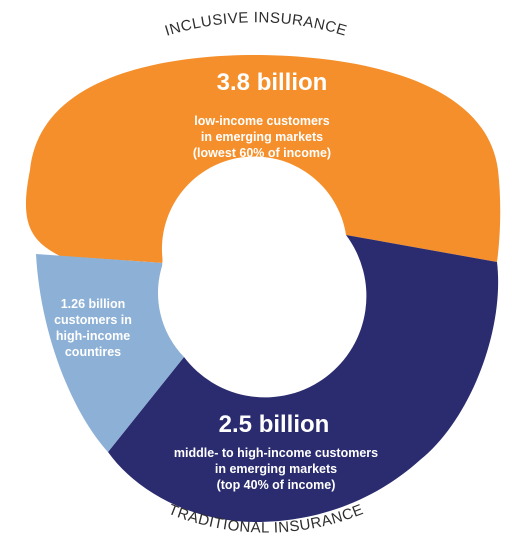 The width and height of the screenshot is (512, 544). What do you see at coordinates (262, 153) in the screenshot?
I see `inclusive-desc-line-3: (lowest 60% of income)` at bounding box center [262, 153].